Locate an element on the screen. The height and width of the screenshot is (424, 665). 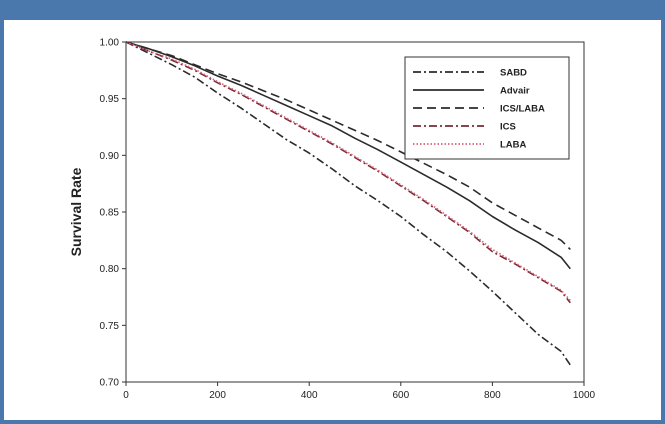
legend-label-laba: LABA is located at coordinates (513, 145).